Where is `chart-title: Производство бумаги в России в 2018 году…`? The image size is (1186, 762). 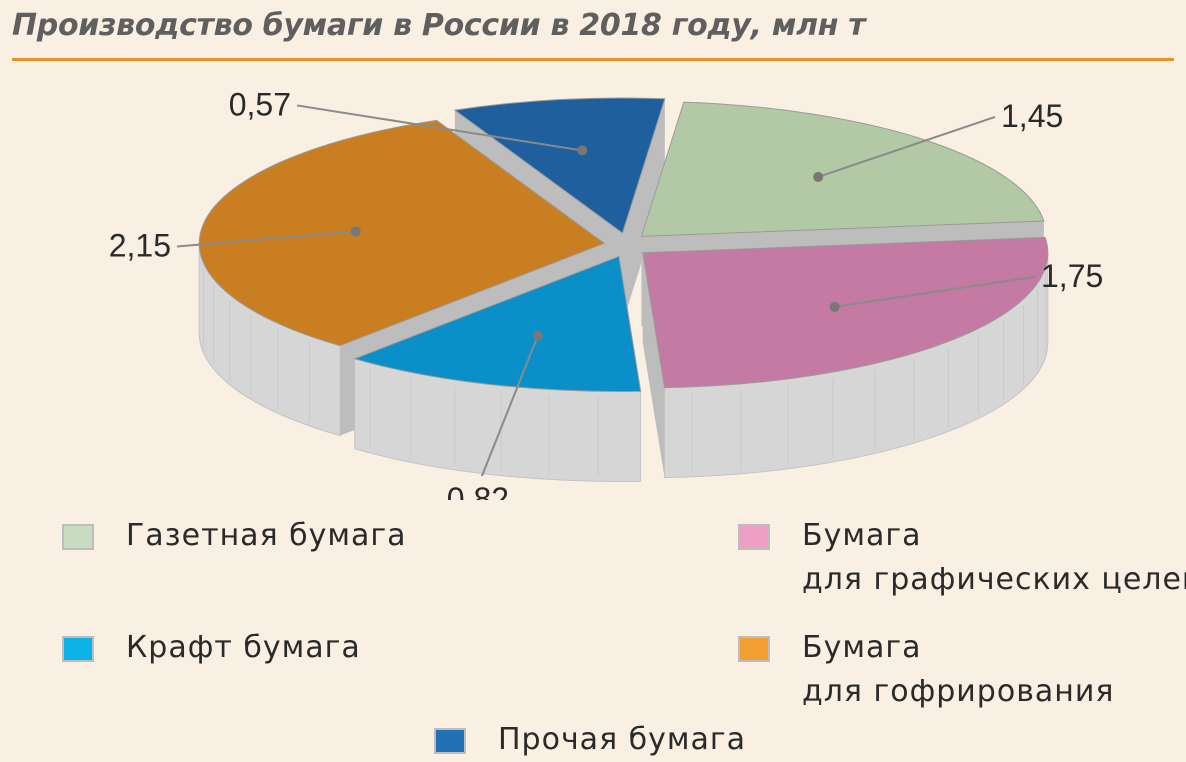 chart-title: Производство бумаги в России в 2018 году… is located at coordinates (439, 25).